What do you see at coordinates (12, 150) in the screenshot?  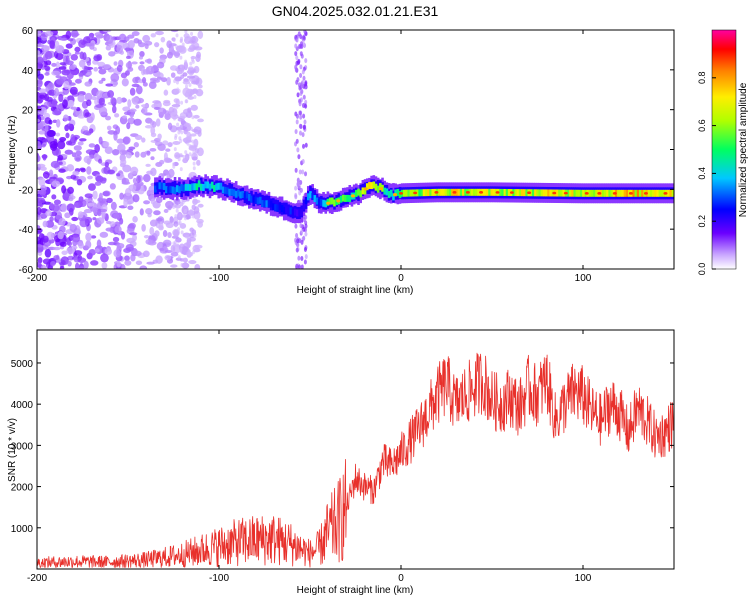 I see `spectrogram-y-label: Frequency (Hz)` at bounding box center [12, 150].